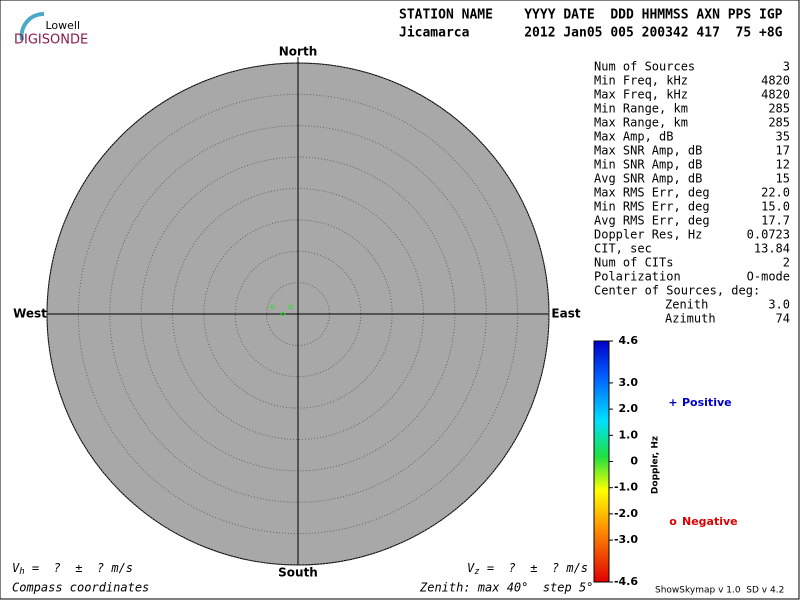 The width and height of the screenshot is (800, 600). What do you see at coordinates (534, 568) in the screenshot?
I see `vz-text: = ? ± ? m/s` at bounding box center [534, 568].